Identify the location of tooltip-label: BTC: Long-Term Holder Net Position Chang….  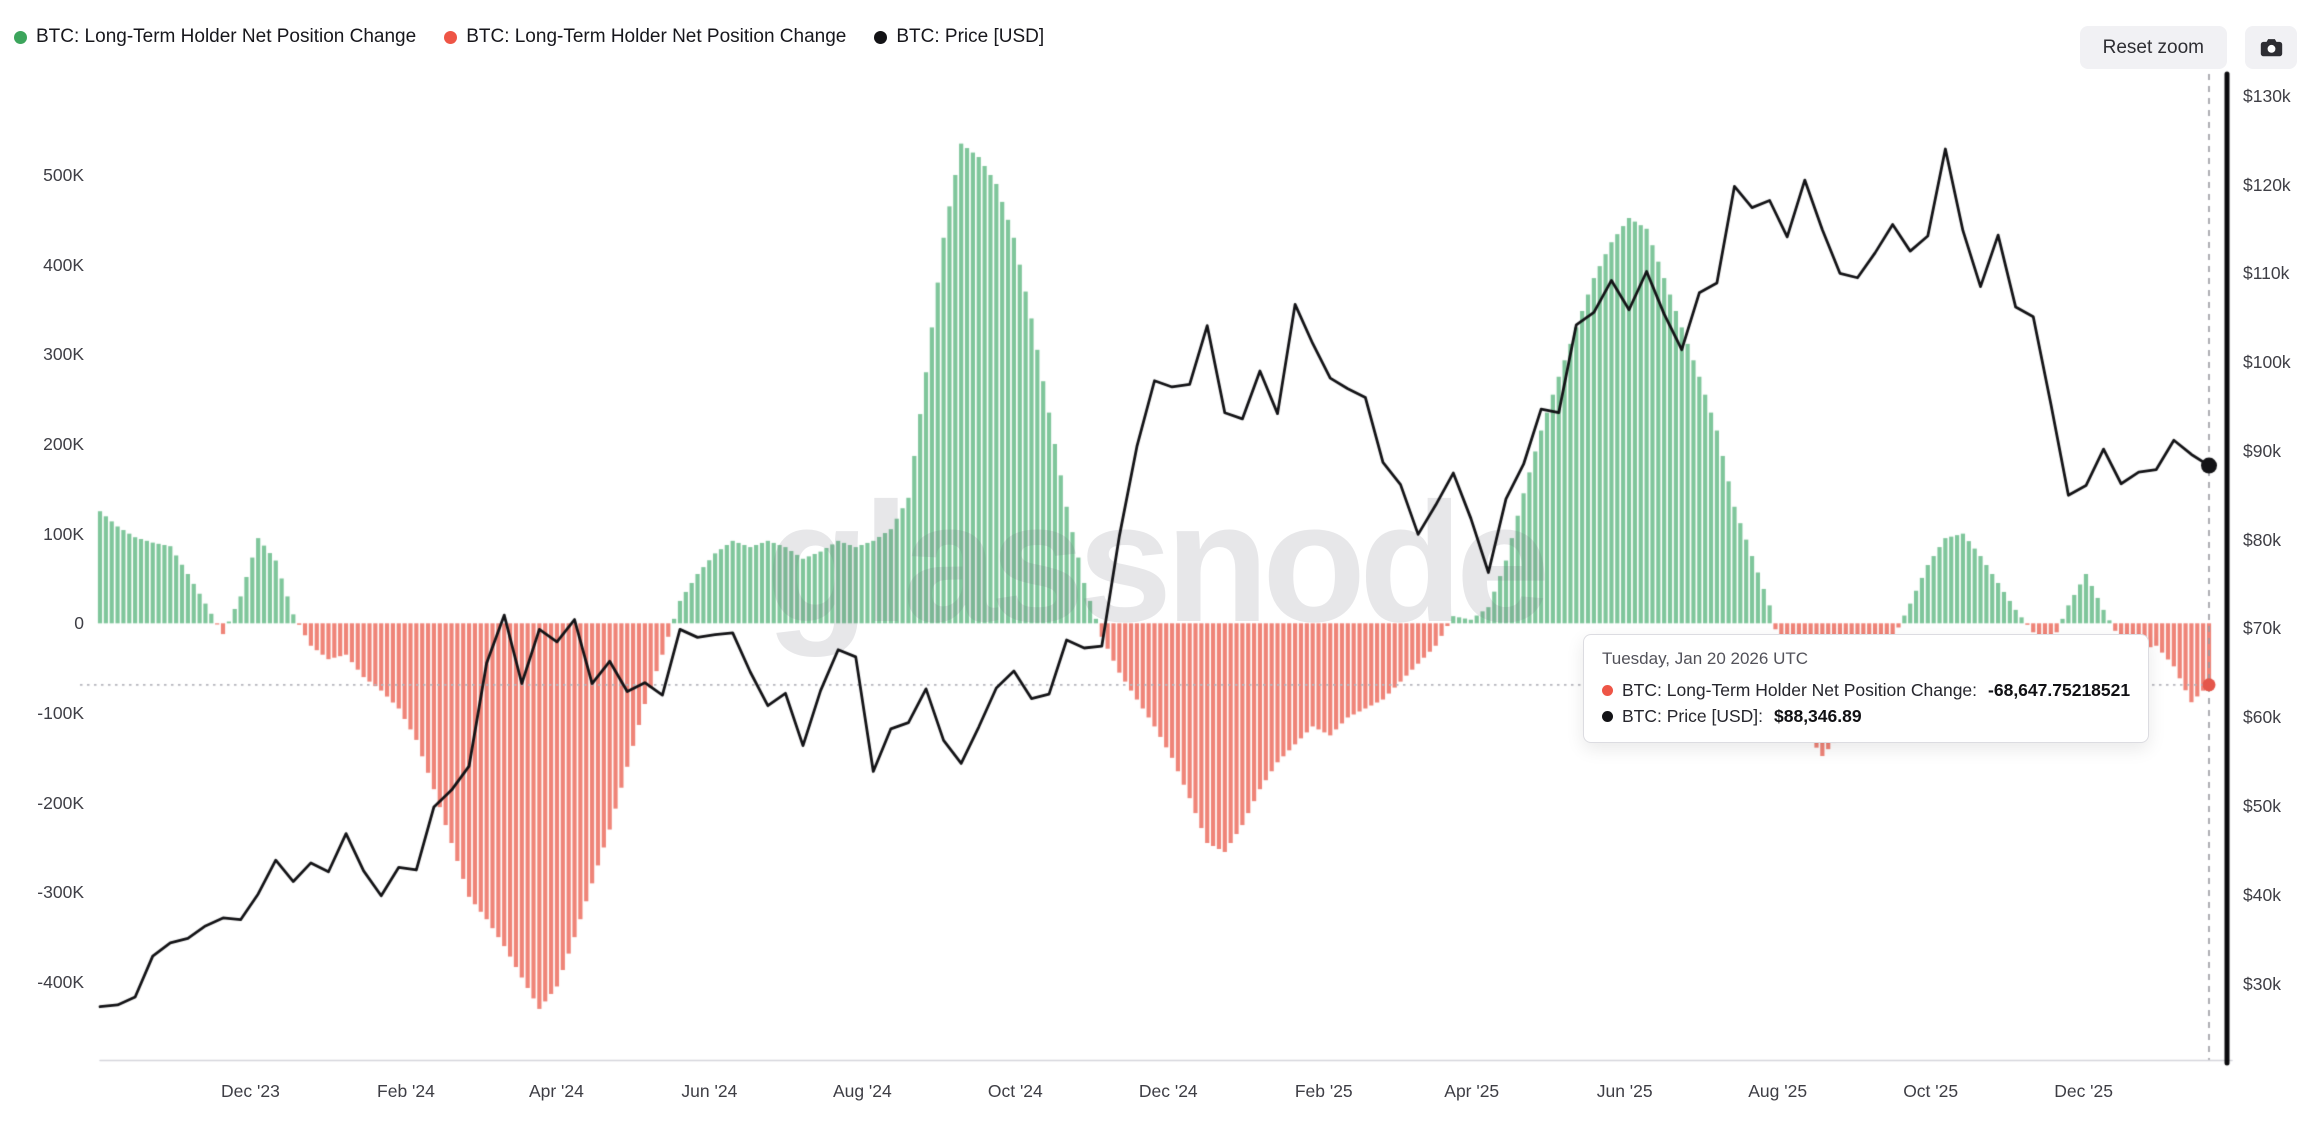
(1800, 690).